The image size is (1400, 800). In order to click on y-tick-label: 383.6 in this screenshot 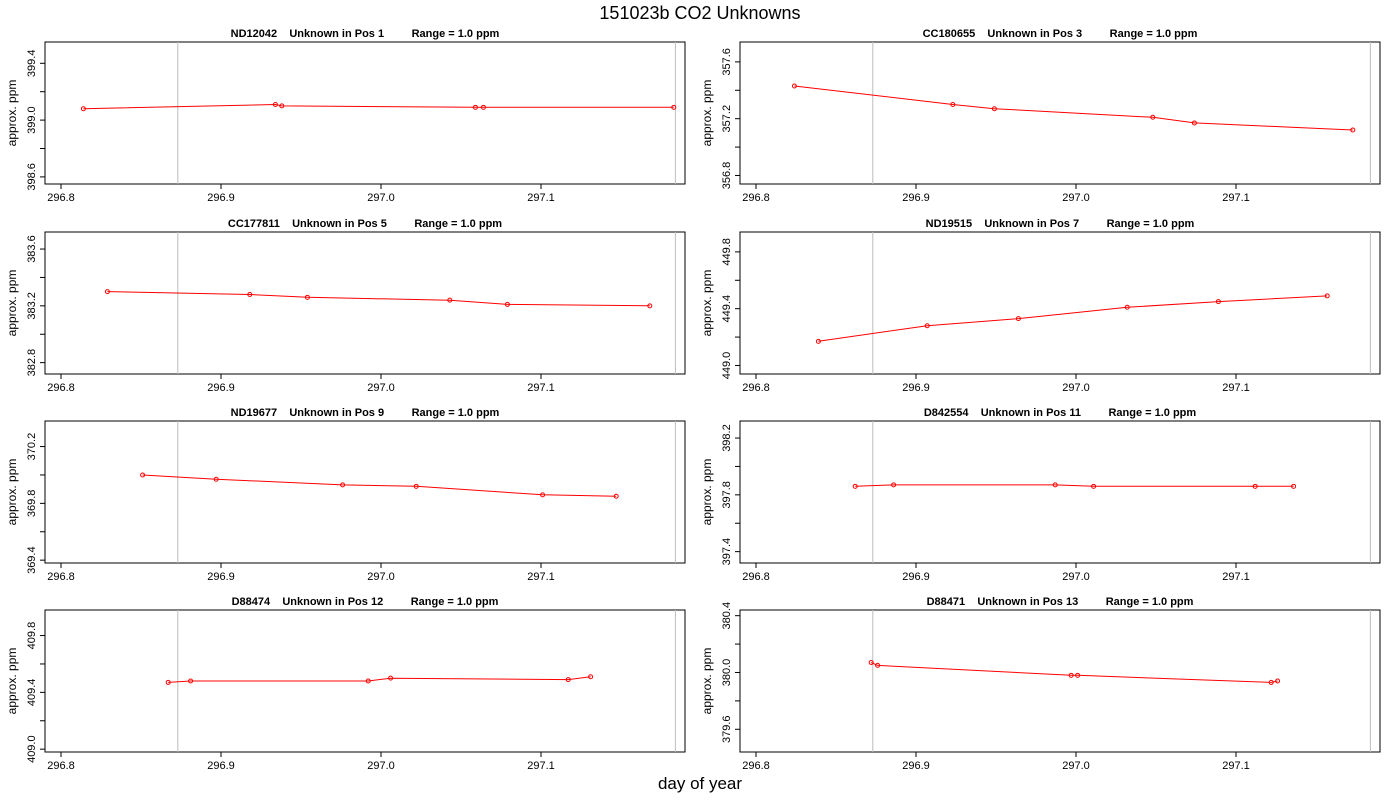, I will do `click(32, 249)`.